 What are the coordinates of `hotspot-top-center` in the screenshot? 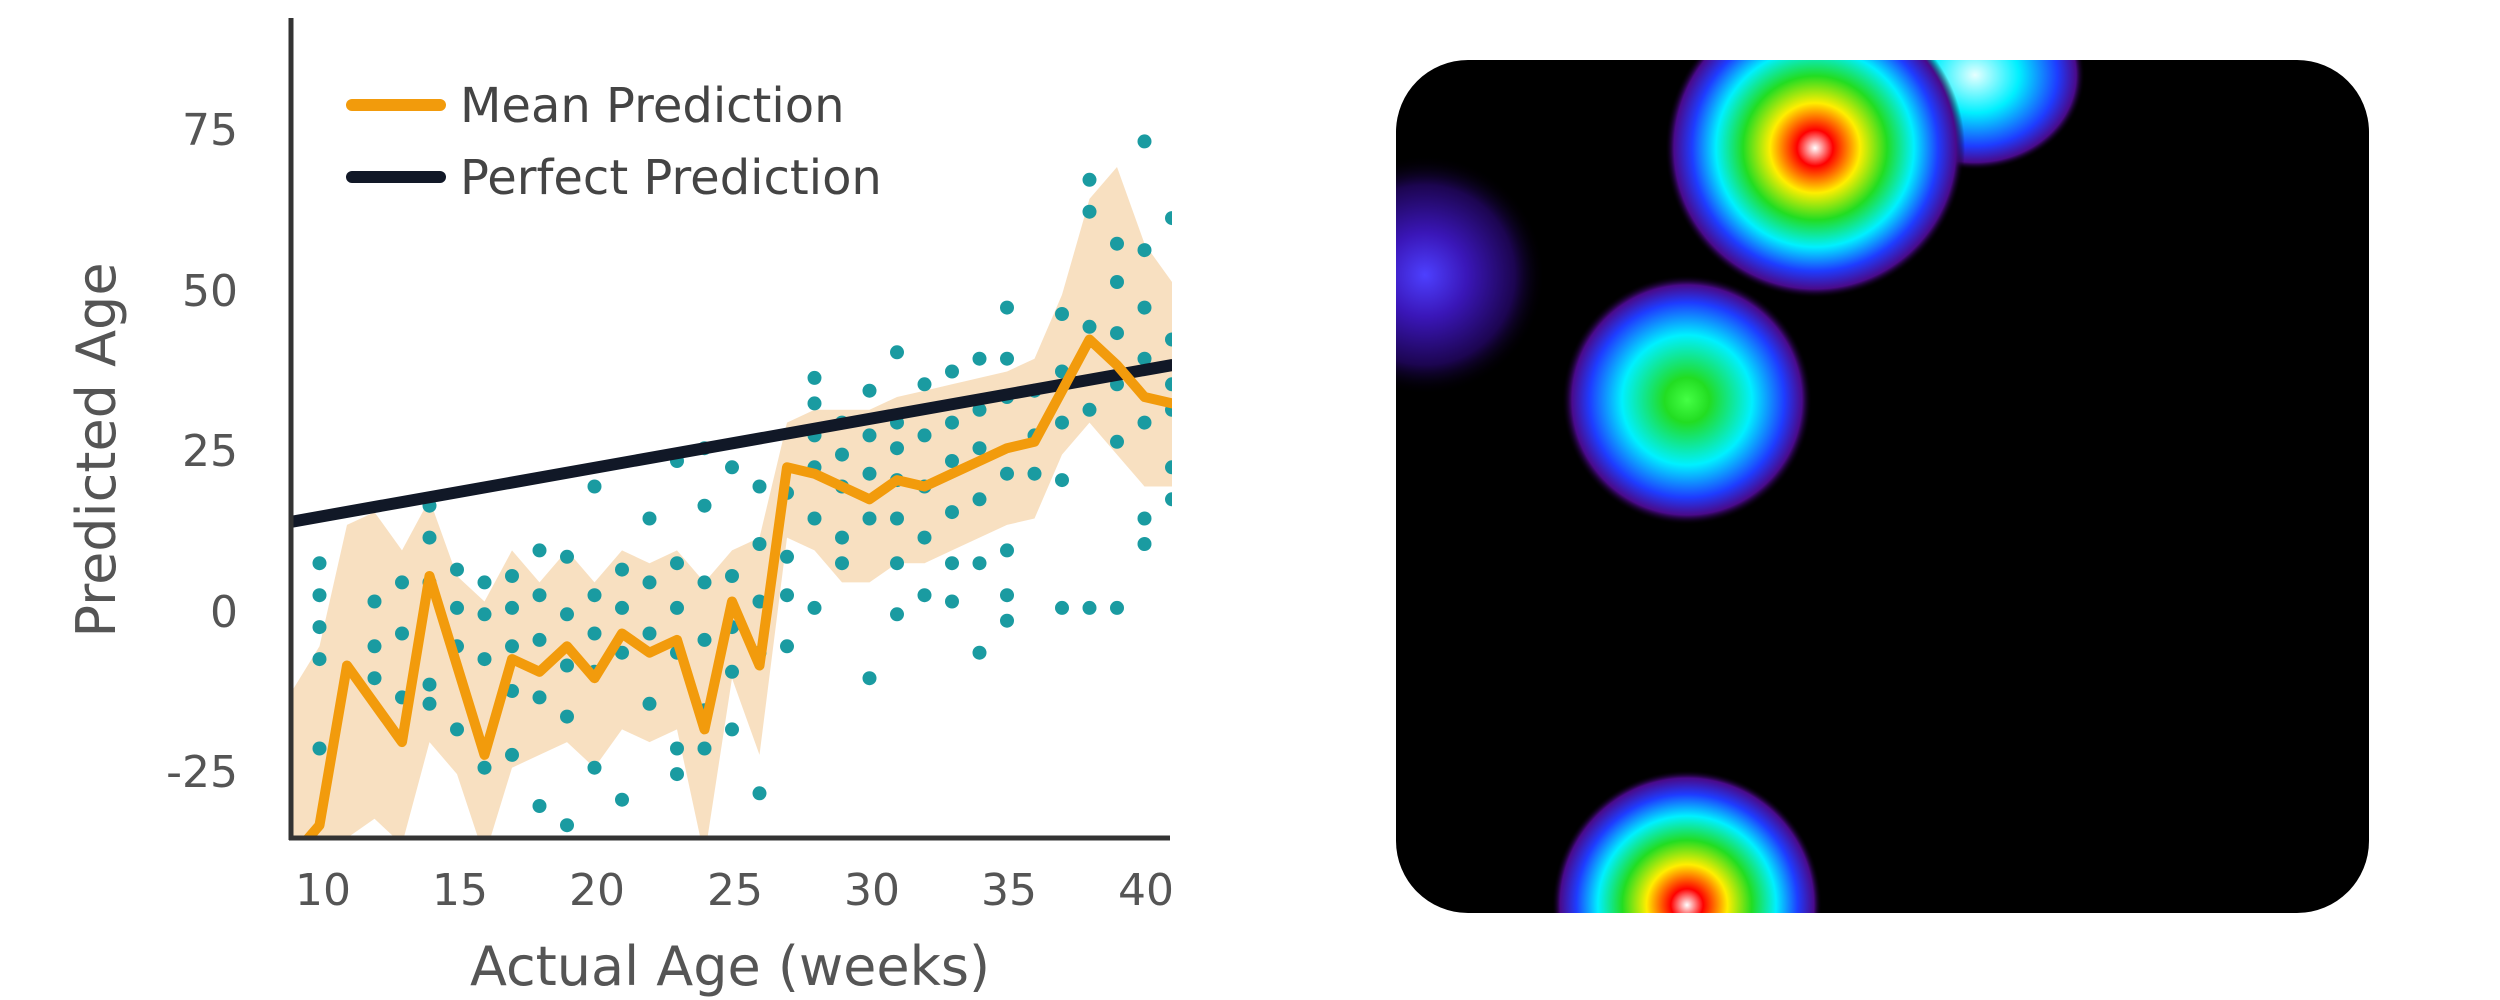 It's located at (1815, 179).